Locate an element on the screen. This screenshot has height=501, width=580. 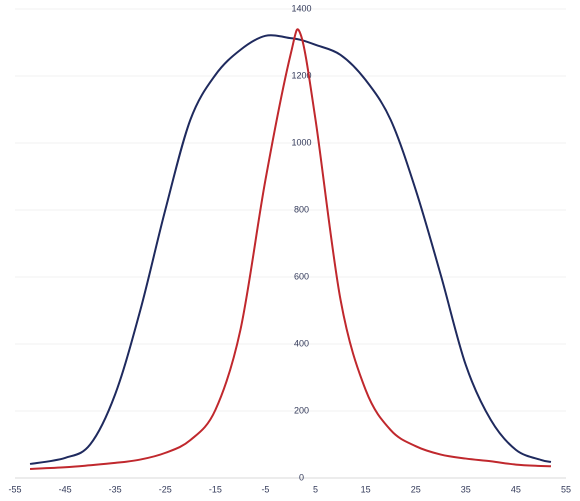
y-tick-label: 1400 is located at coordinates (301, 8).